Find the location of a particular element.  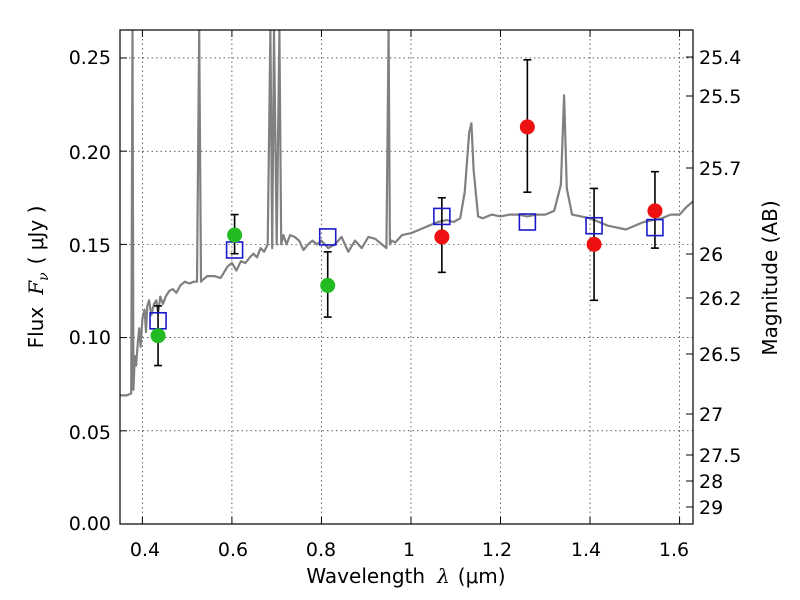

y-tick-label: 0.15 is located at coordinates (90, 246).